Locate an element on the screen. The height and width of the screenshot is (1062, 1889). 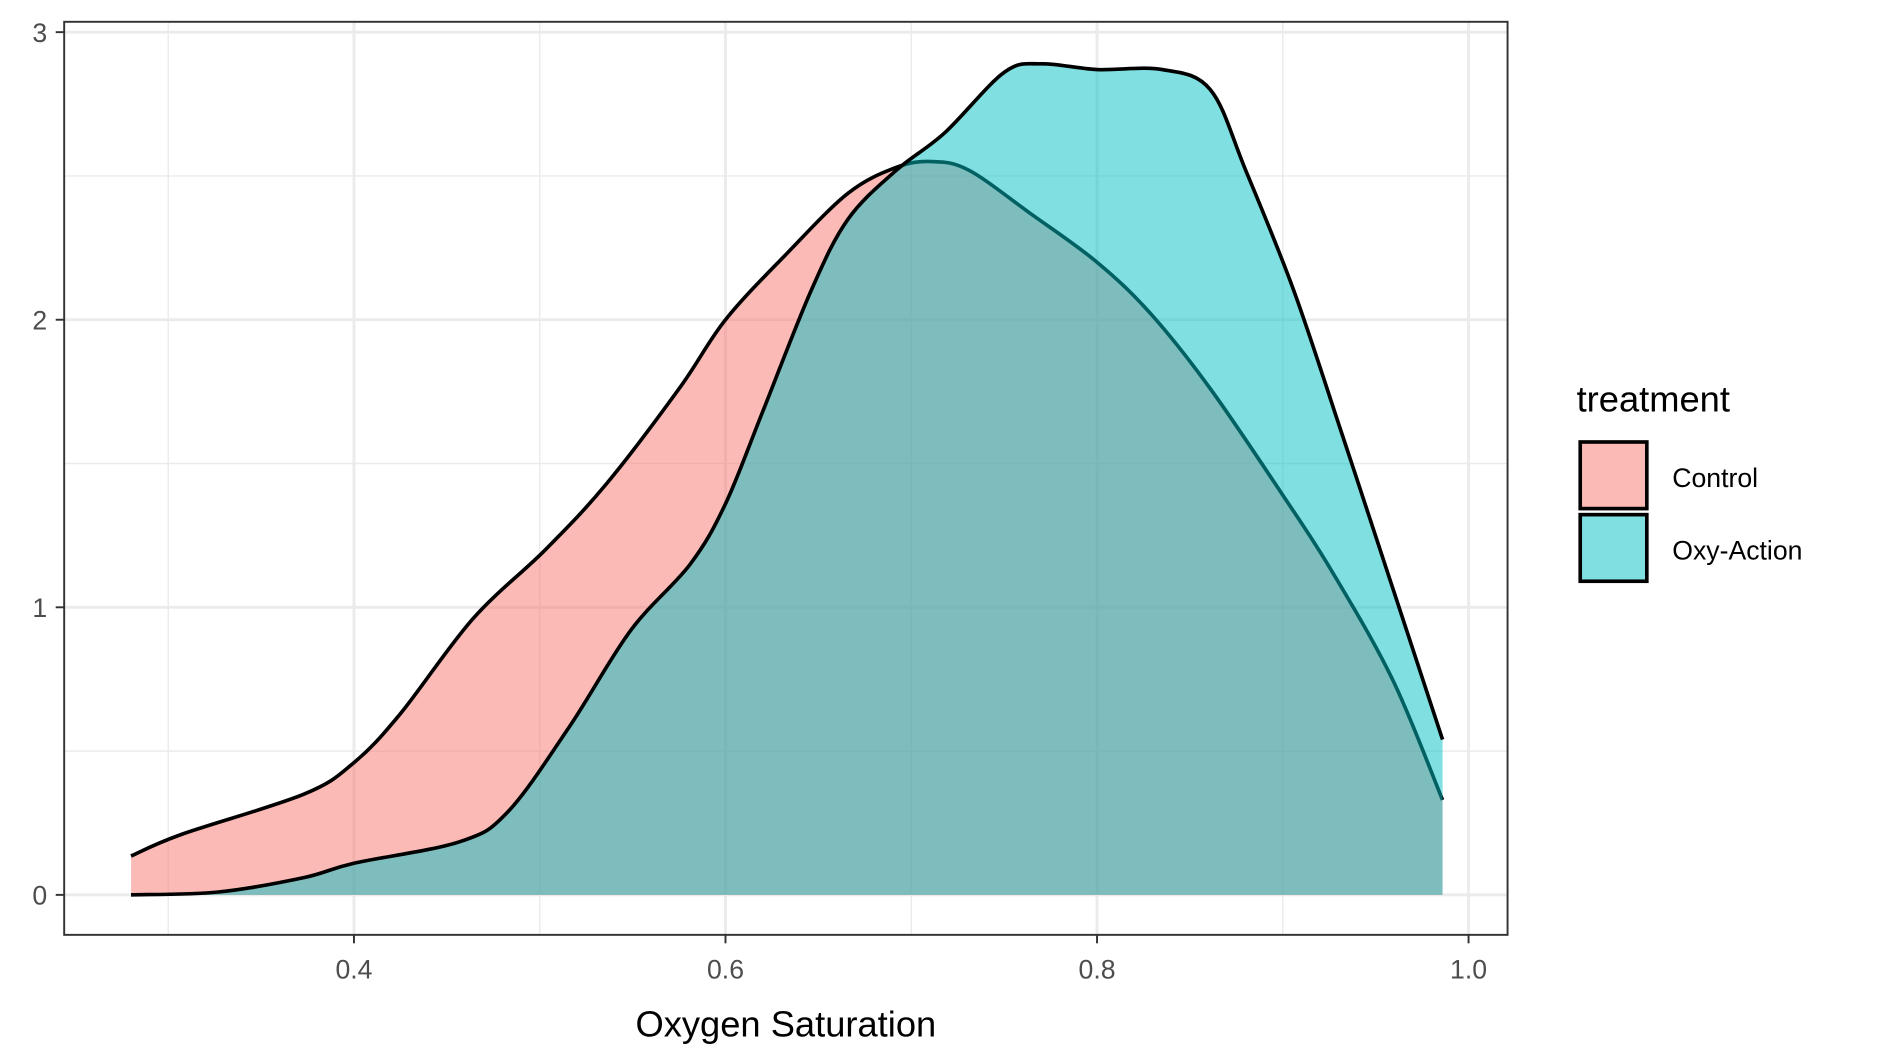
legend-label-control: Control is located at coordinates (1715, 478).